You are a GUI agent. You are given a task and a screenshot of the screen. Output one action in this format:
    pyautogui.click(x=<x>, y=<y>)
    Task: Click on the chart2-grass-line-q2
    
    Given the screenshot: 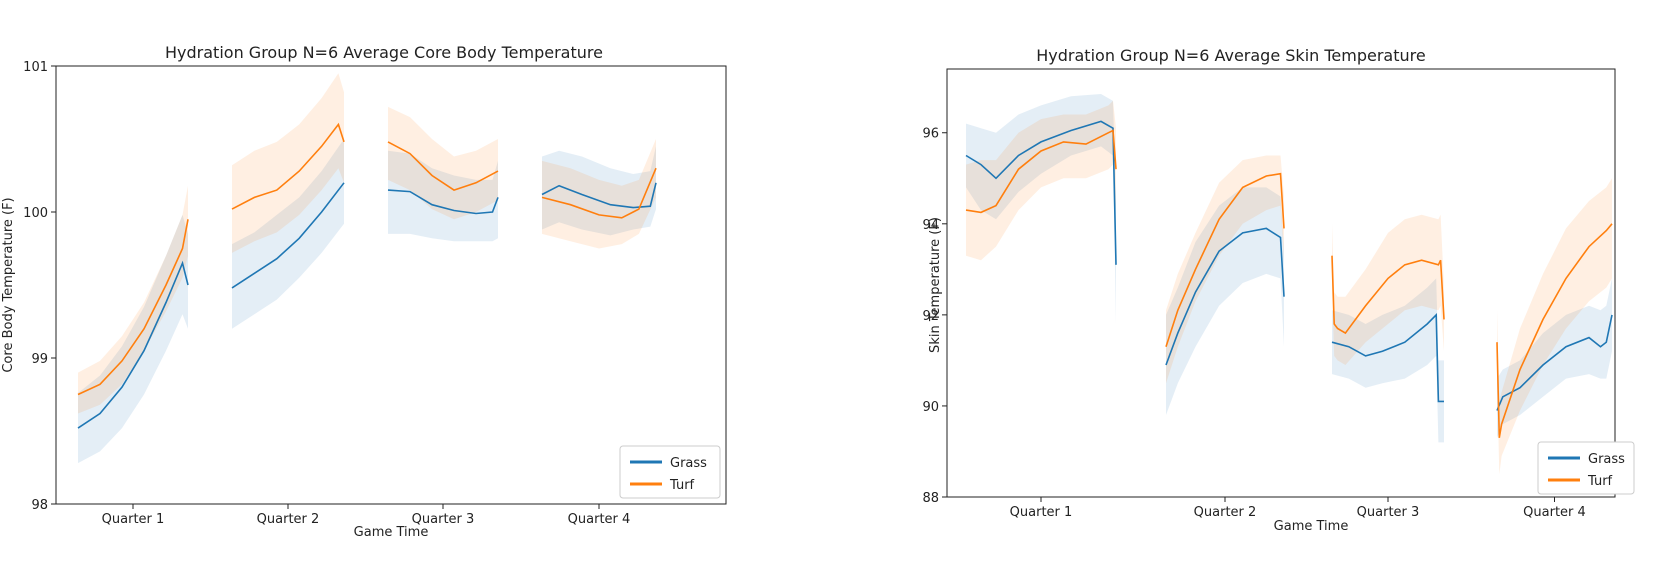 What is the action you would take?
    pyautogui.click(x=1225, y=296)
    